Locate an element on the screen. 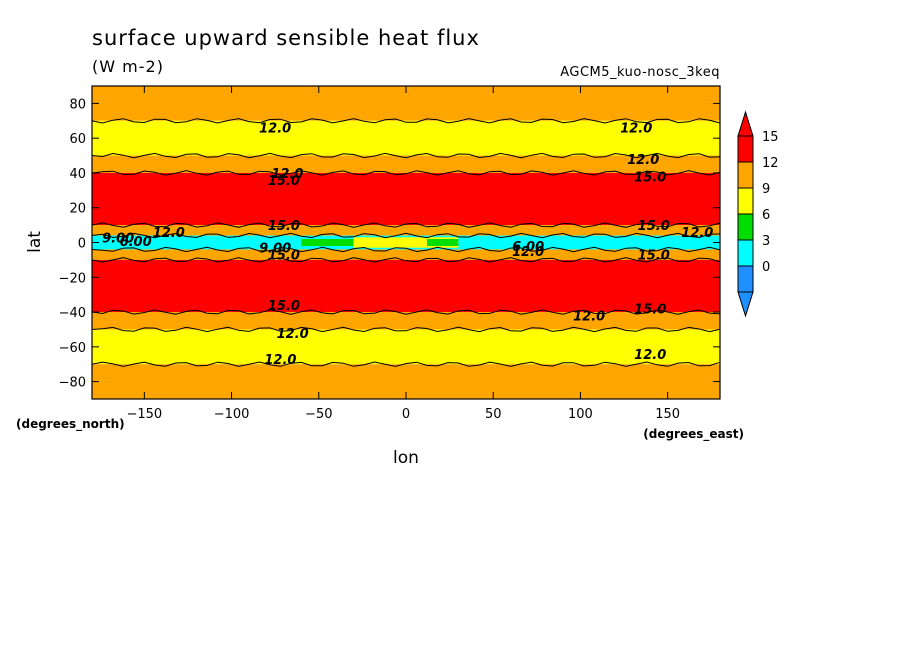 This screenshot has width=904, height=654. colorbar-label-2: 6 is located at coordinates (766, 215).